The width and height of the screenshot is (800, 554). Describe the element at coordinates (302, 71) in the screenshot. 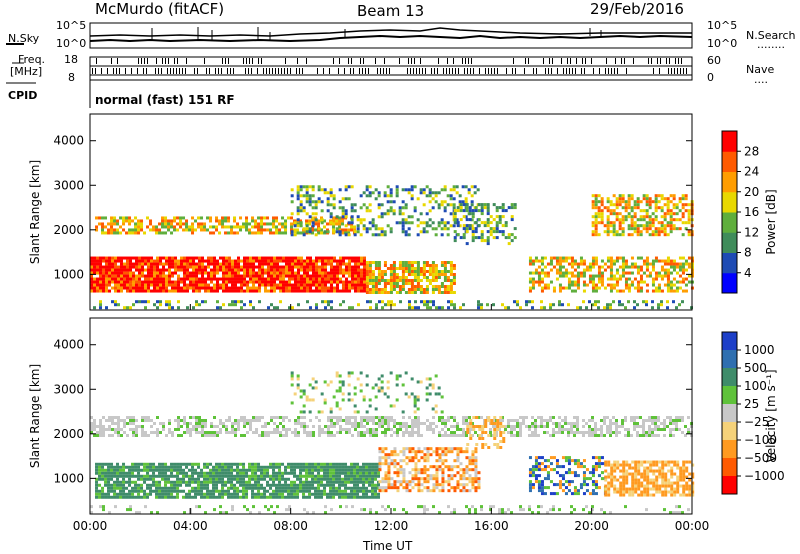

I see `freq-mark` at that location.